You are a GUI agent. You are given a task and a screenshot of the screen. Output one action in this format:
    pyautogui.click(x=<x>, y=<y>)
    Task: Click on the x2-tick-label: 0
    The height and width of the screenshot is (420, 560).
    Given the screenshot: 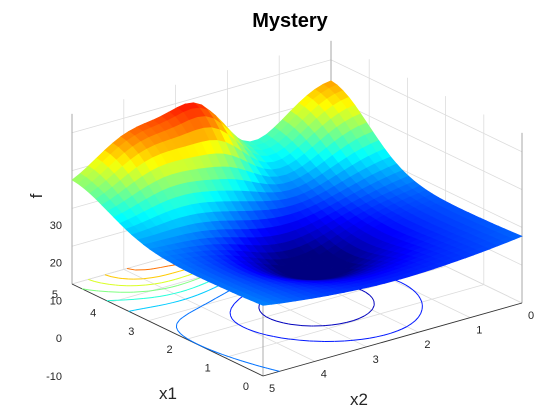 What is the action you would take?
    pyautogui.click(x=531, y=316)
    